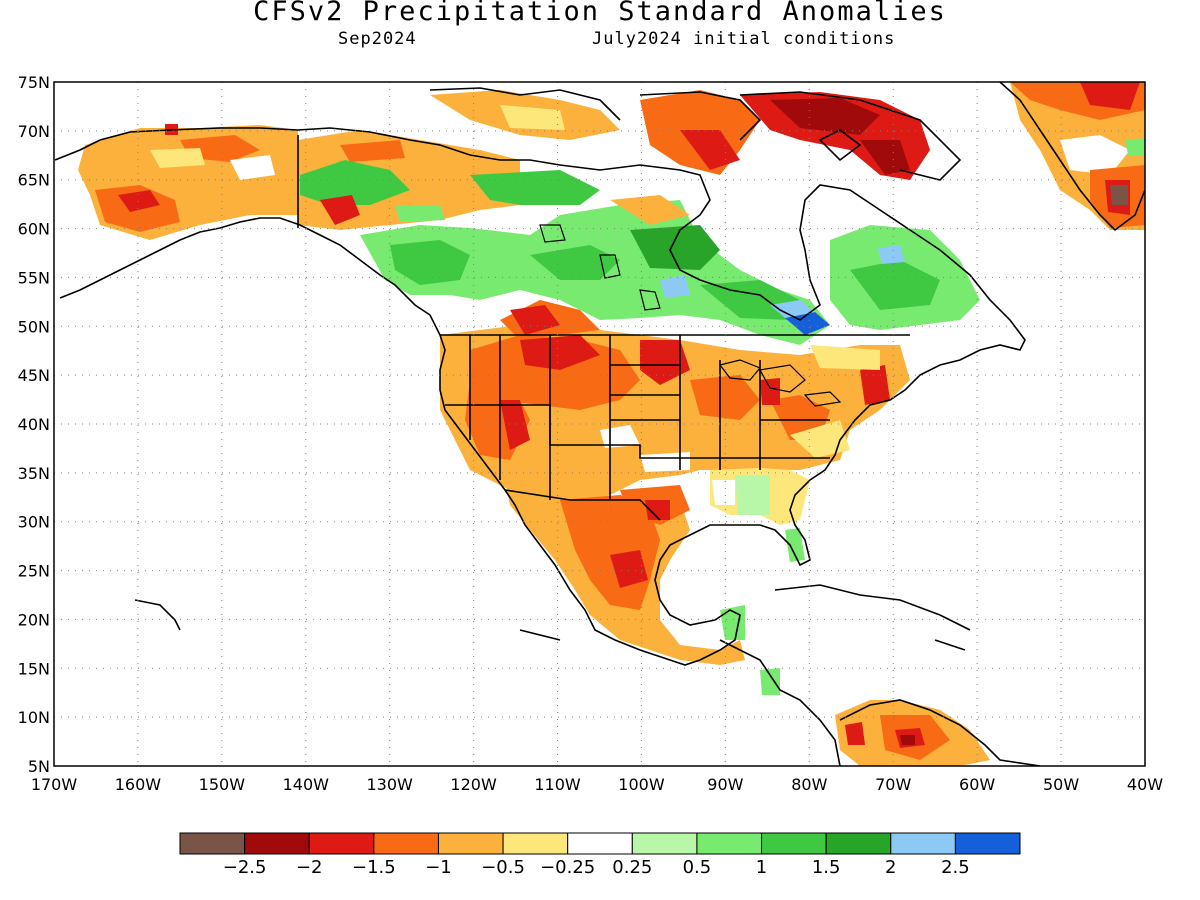  I want to click on colorbar-label: 2.5, so click(955, 867).